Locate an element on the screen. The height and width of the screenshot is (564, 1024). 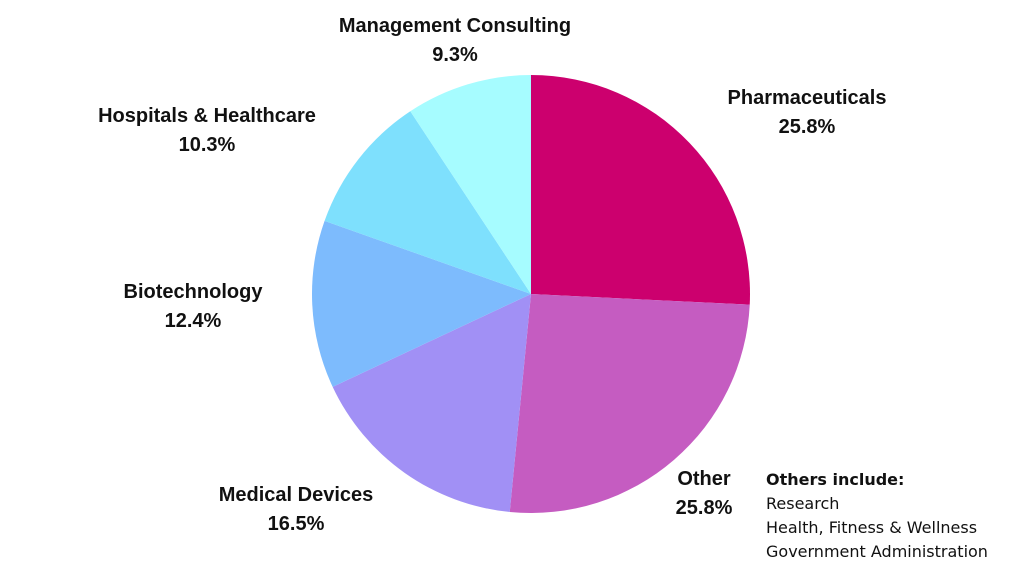
slice-label-value: 12.4% is located at coordinates (193, 321).